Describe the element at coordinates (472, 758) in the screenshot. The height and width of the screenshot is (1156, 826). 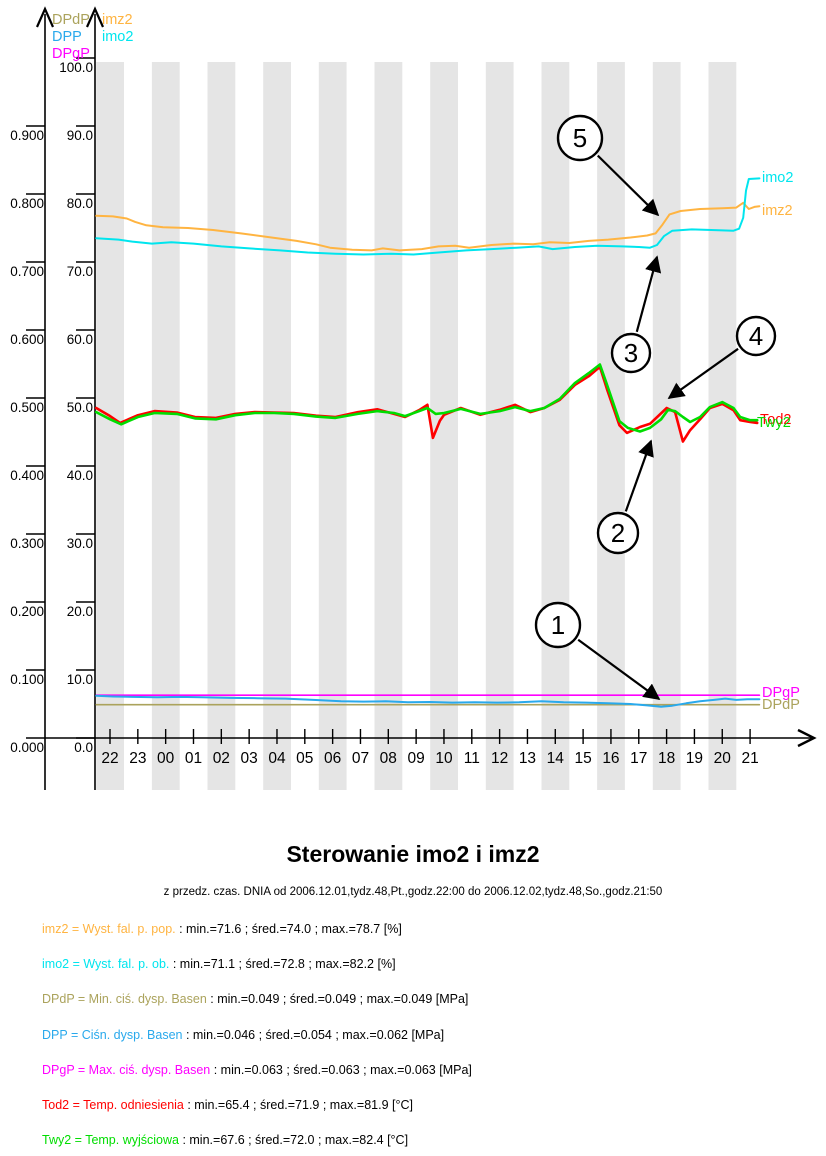
I see `hour-tick-label: 11` at that location.